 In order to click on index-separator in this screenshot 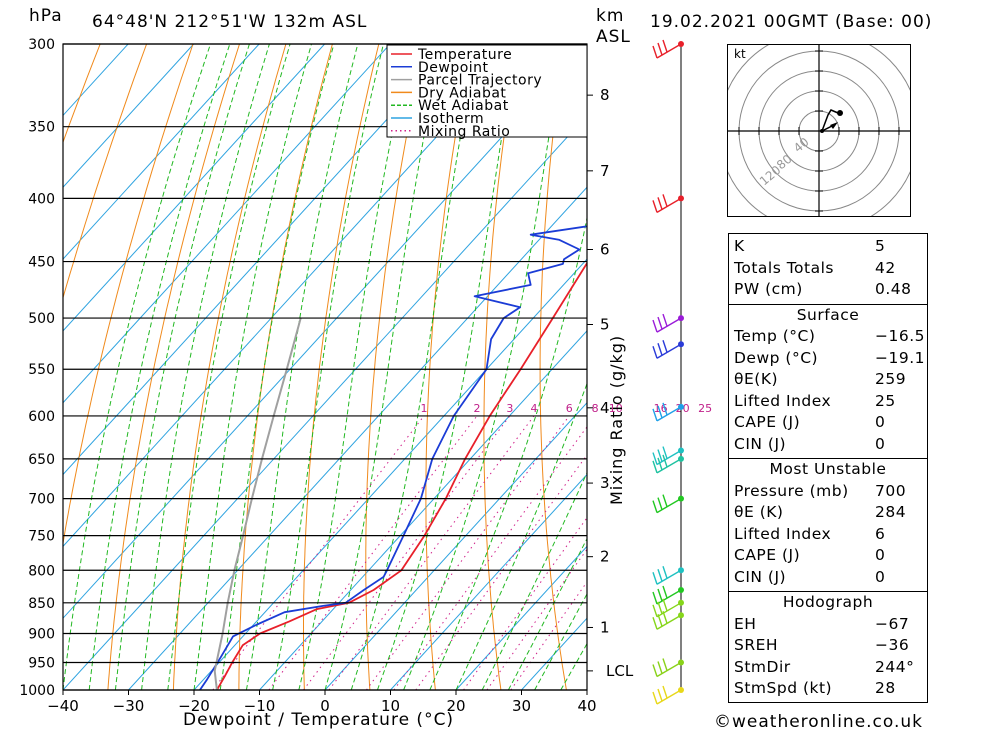, I will do `click(828, 458)`.